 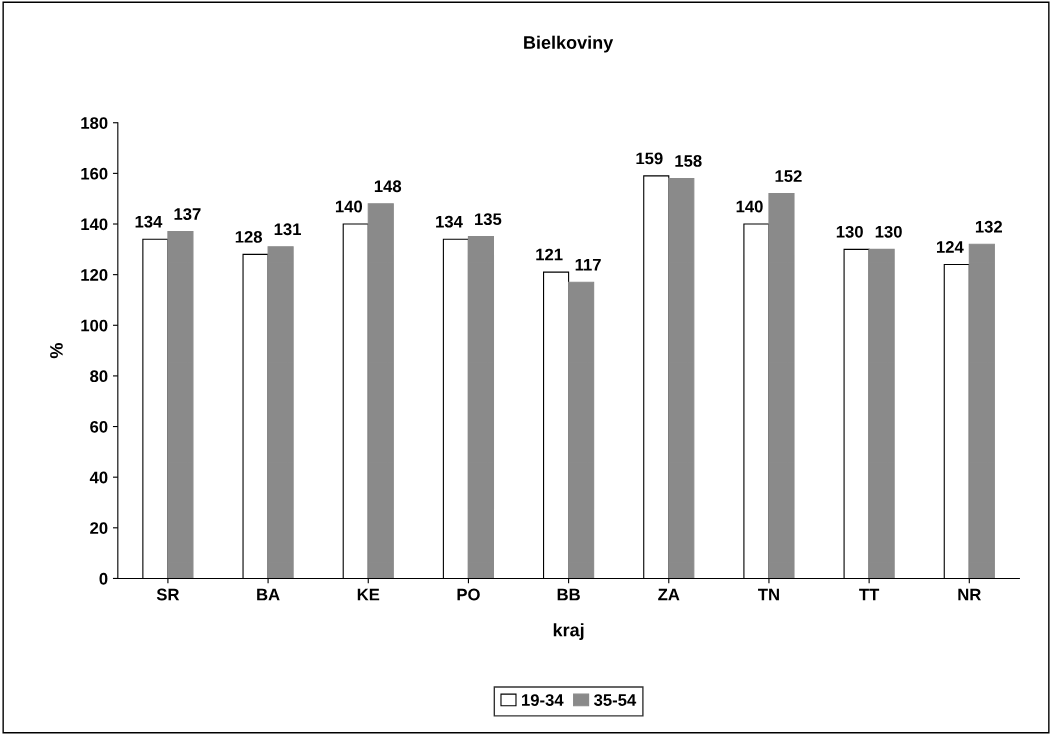 I want to click on x-tick-label: TT, so click(x=869, y=594).